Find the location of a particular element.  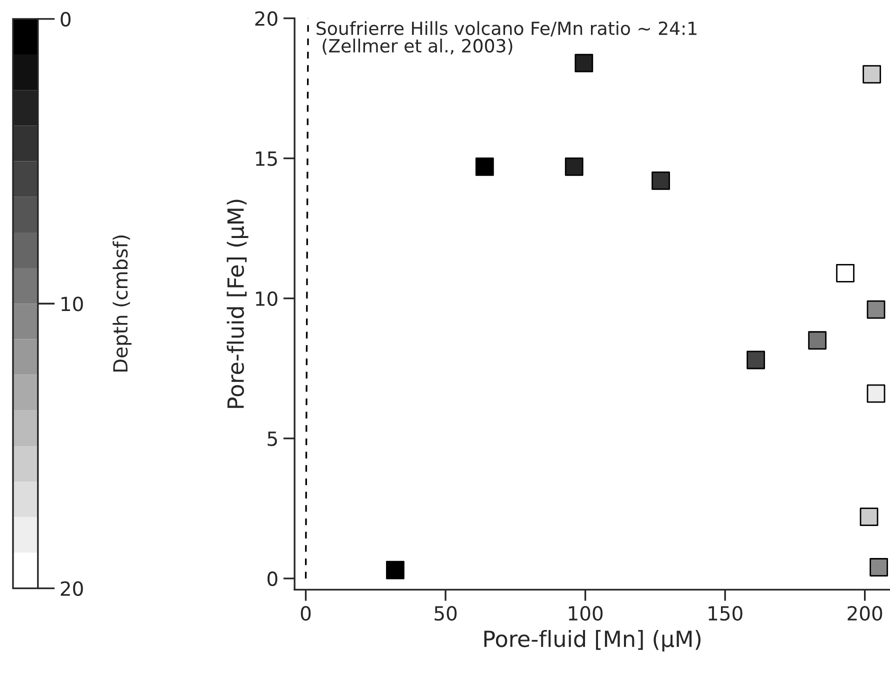

color-bar-label: 10 is located at coordinates (72, 304).